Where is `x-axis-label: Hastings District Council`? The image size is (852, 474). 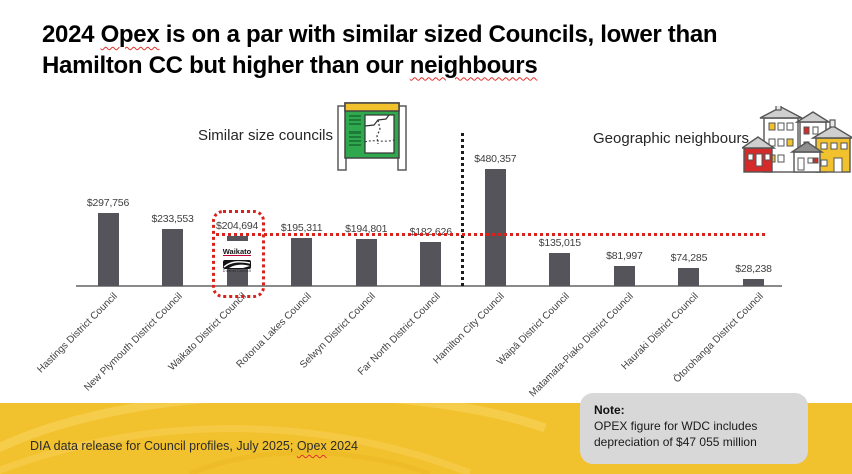 x-axis-label: Hastings District Council is located at coordinates (77, 333).